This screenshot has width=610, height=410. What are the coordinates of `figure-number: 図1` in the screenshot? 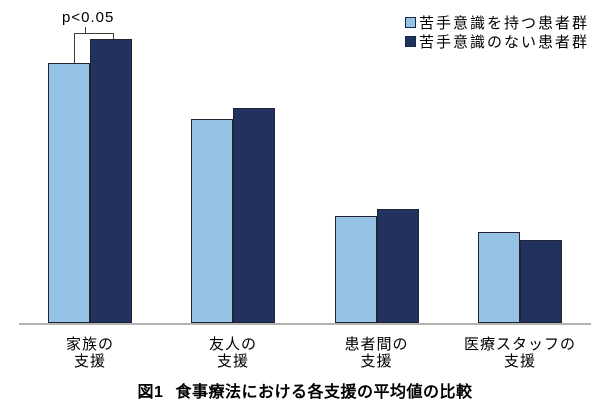 It's located at (150, 392).